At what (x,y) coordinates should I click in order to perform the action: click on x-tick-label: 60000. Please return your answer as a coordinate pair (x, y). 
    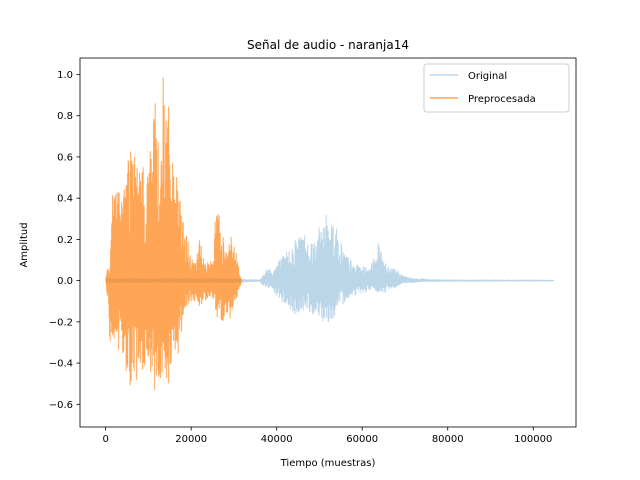
    Looking at the image, I should click on (362, 439).